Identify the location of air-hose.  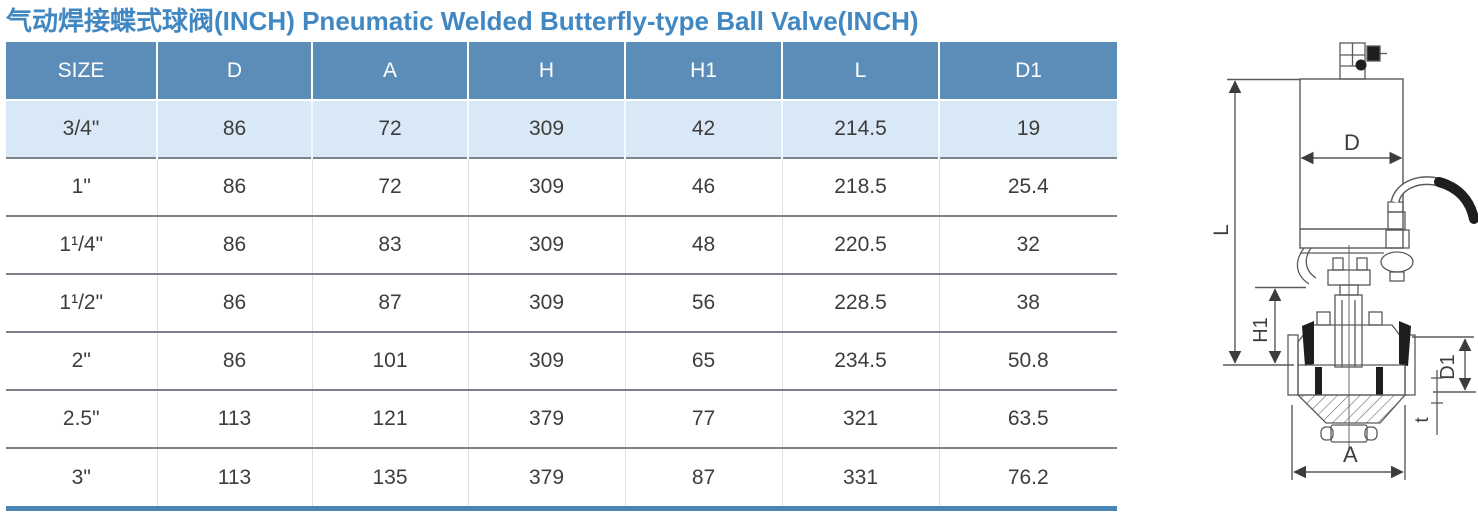
(1429, 229).